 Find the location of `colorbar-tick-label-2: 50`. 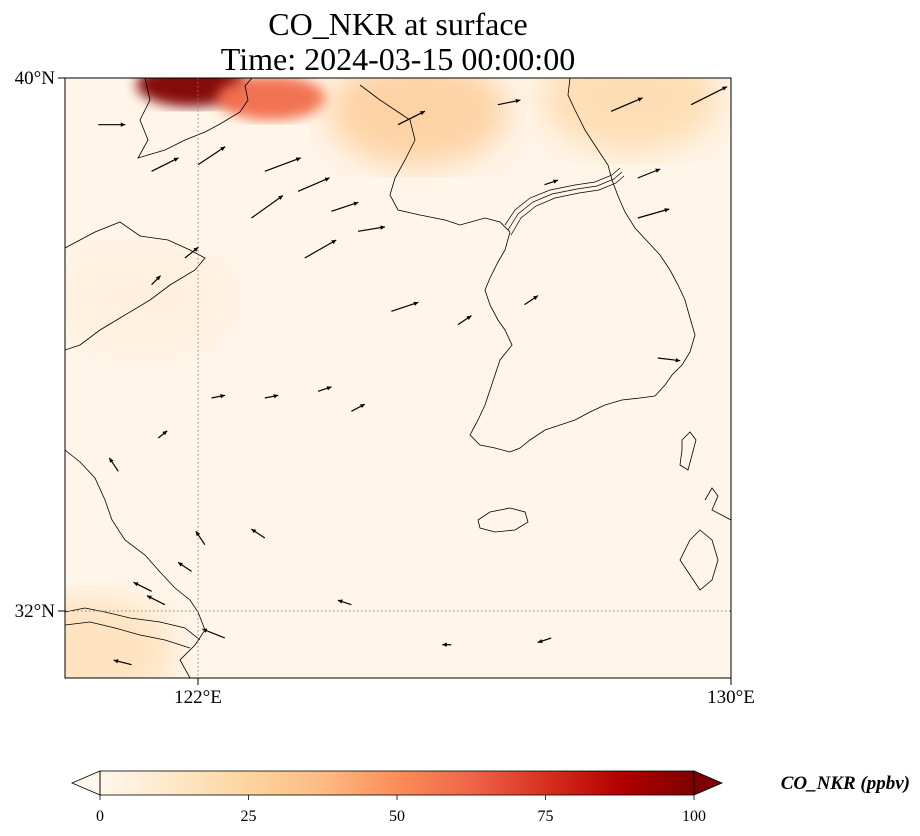

colorbar-tick-label-2: 50 is located at coordinates (397, 816).